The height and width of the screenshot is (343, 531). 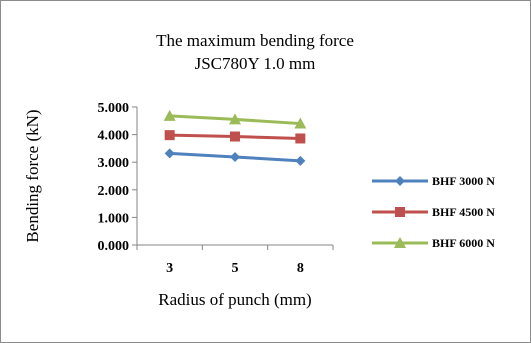 I want to click on y-tick-label: 3.000, so click(x=114, y=163).